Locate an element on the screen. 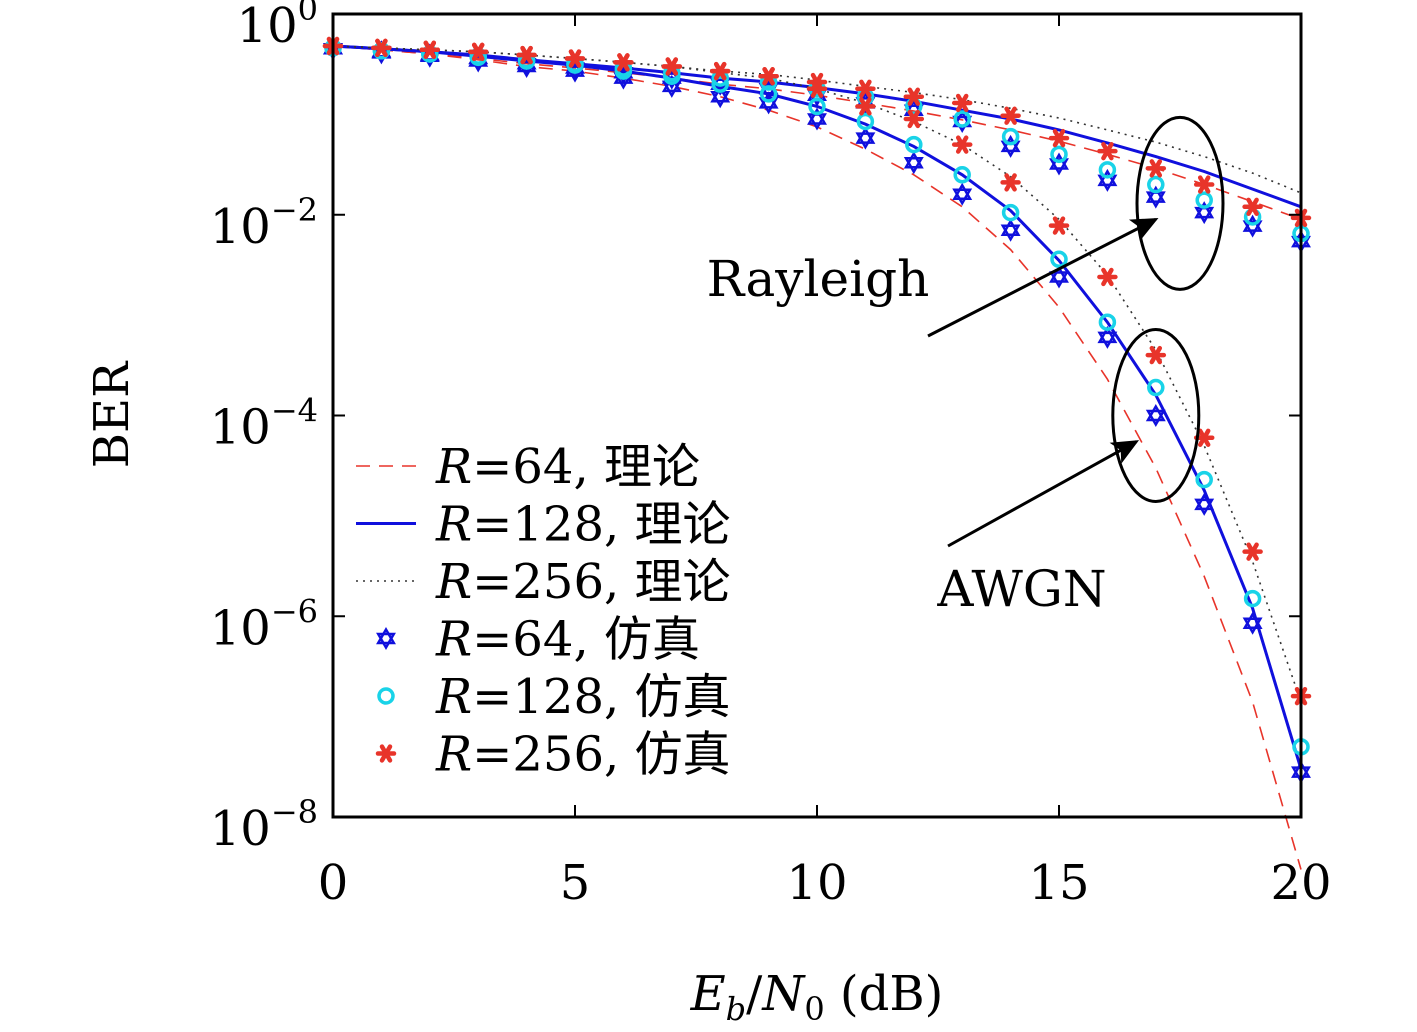 Image resolution: width=1417 pixels, height=1032 pixels. legend-entry-s128: R=128, 仿真 is located at coordinates (554, 697).